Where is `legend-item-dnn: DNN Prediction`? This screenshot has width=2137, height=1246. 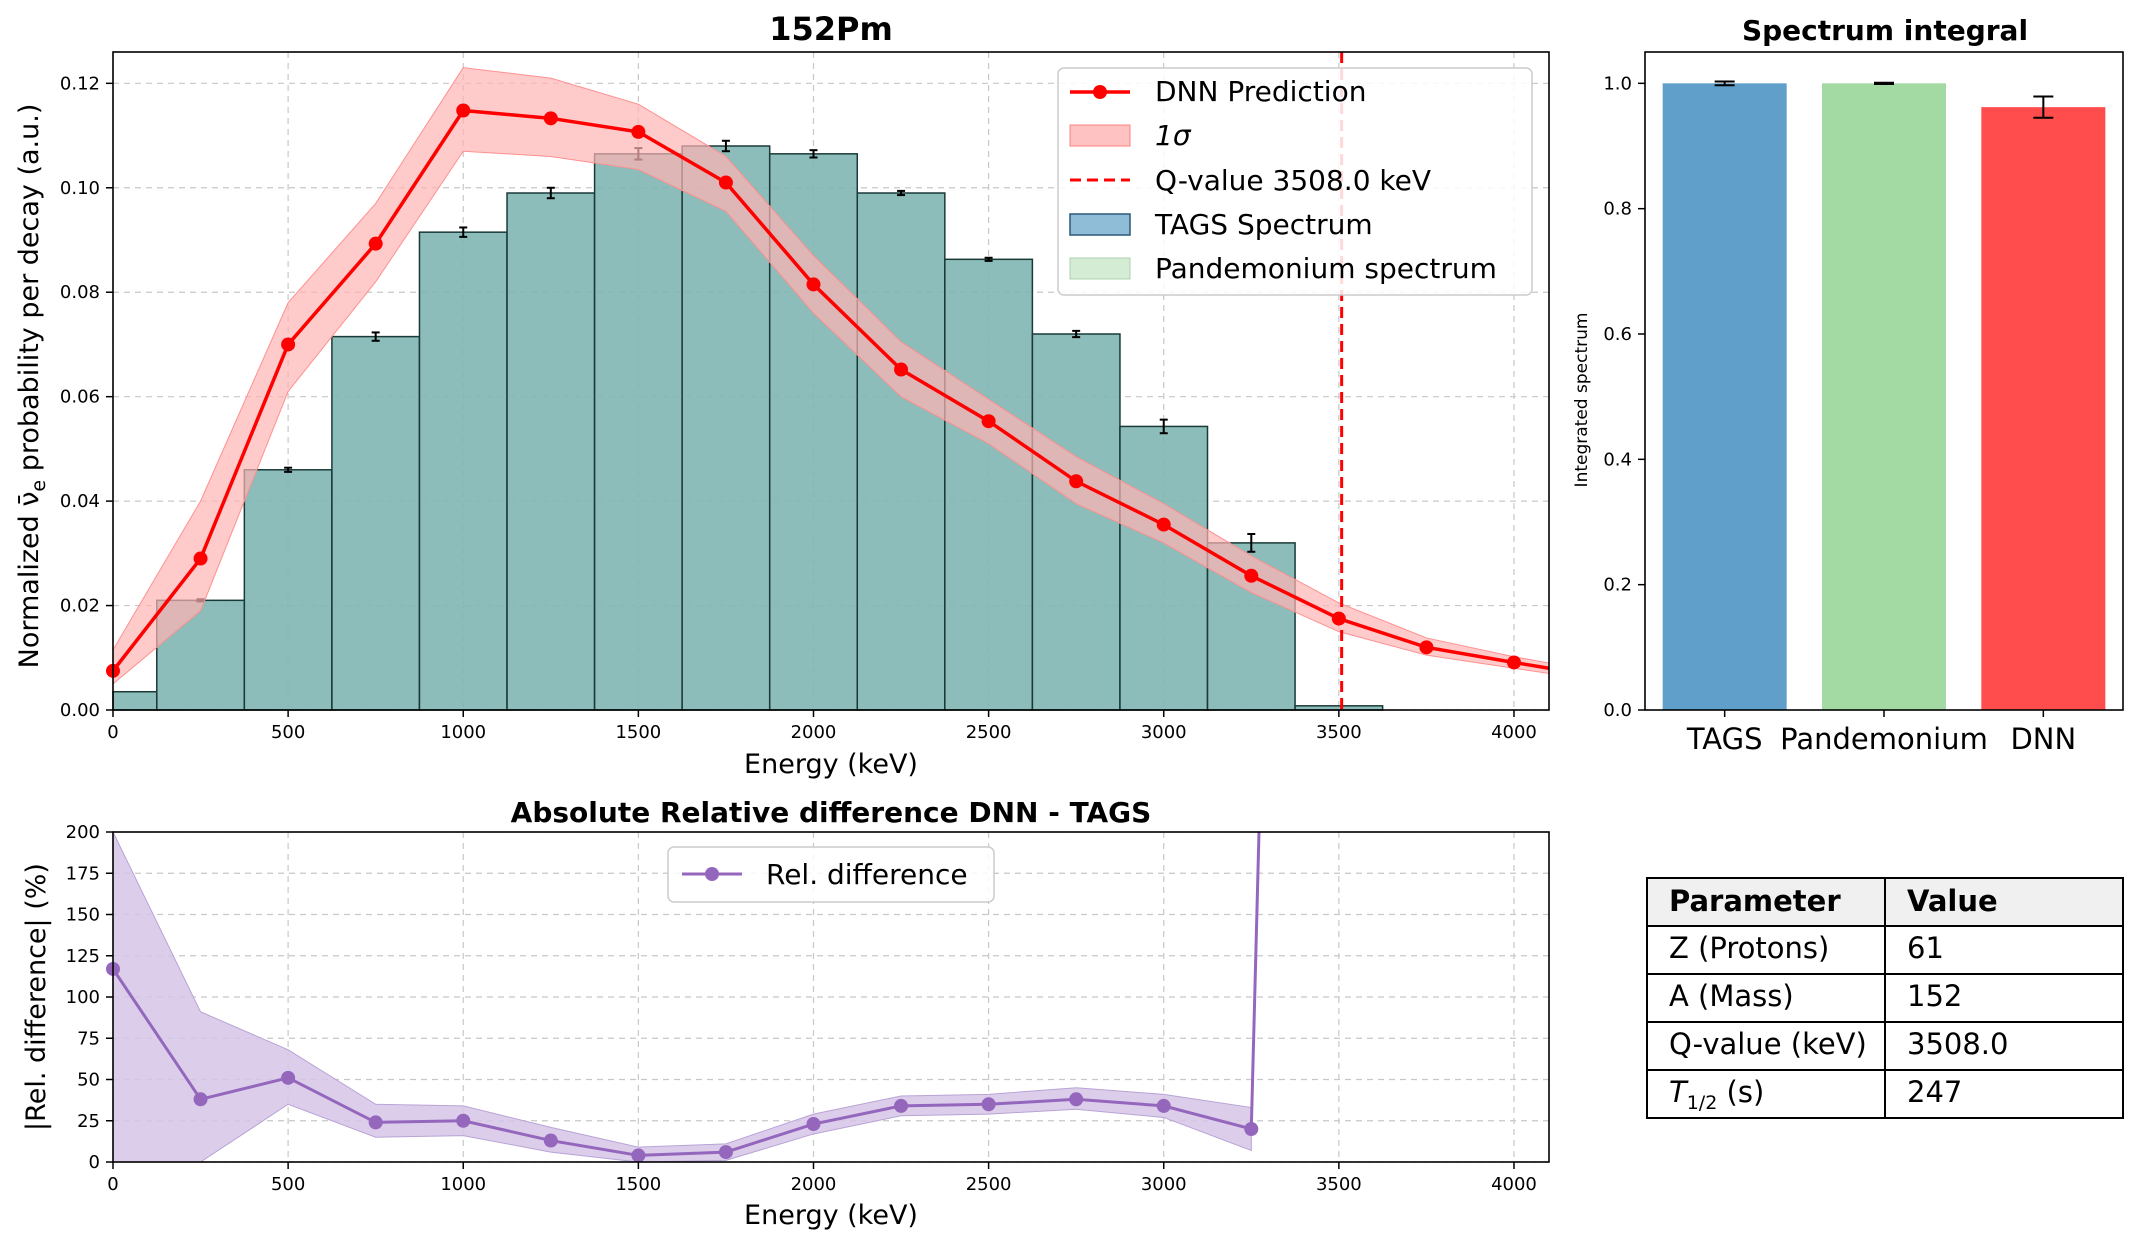
legend-item-dnn: DNN Prediction is located at coordinates (1218, 91).